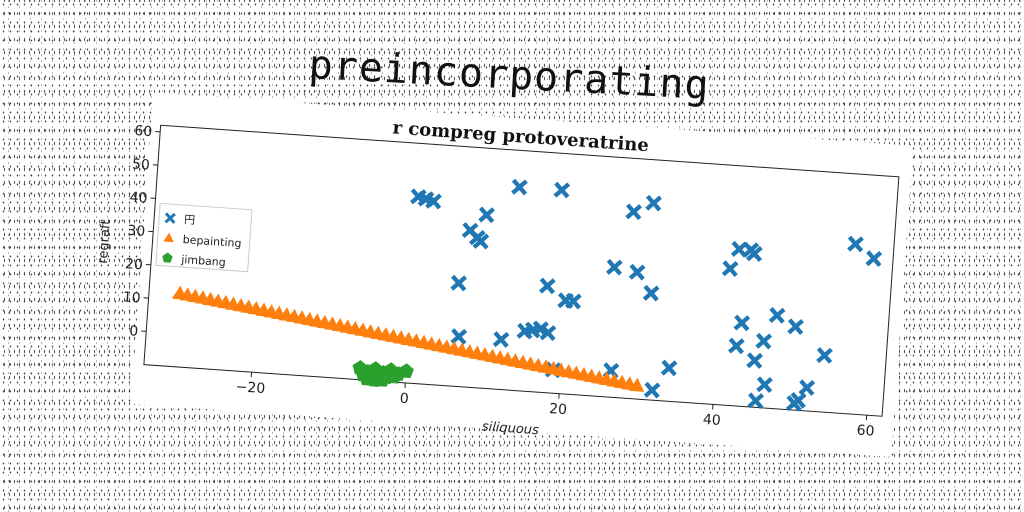  What do you see at coordinates (190, 220) in the screenshot?
I see `legend-label: 円` at bounding box center [190, 220].